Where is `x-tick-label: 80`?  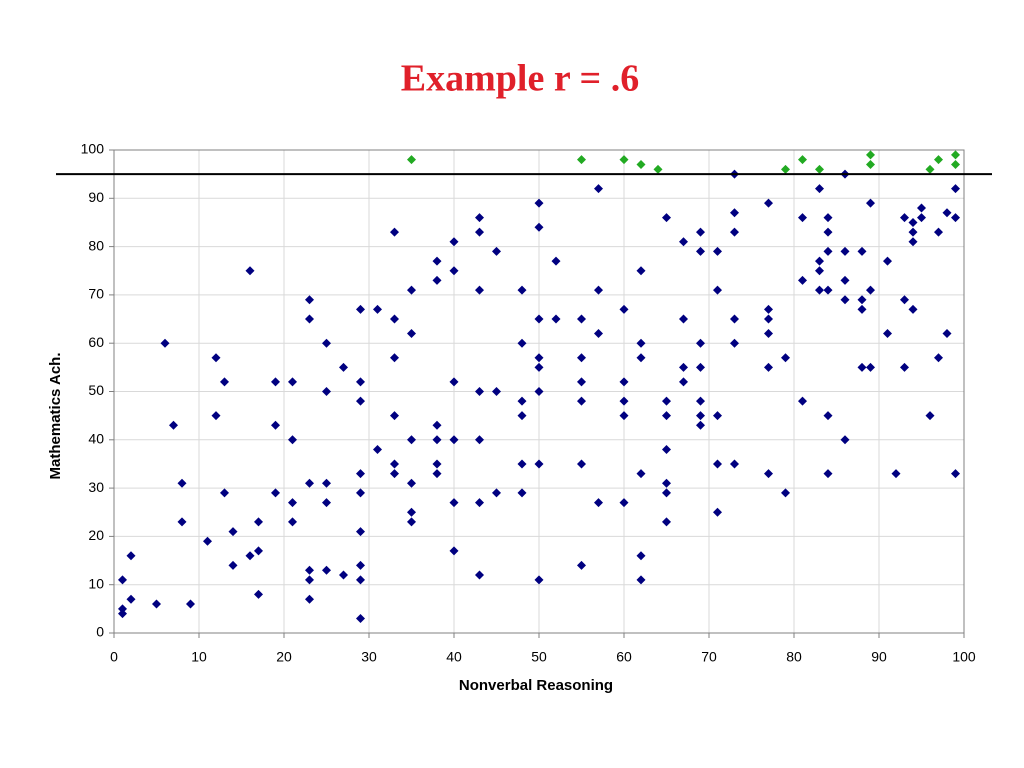
x-tick-label: 80 is located at coordinates (794, 657).